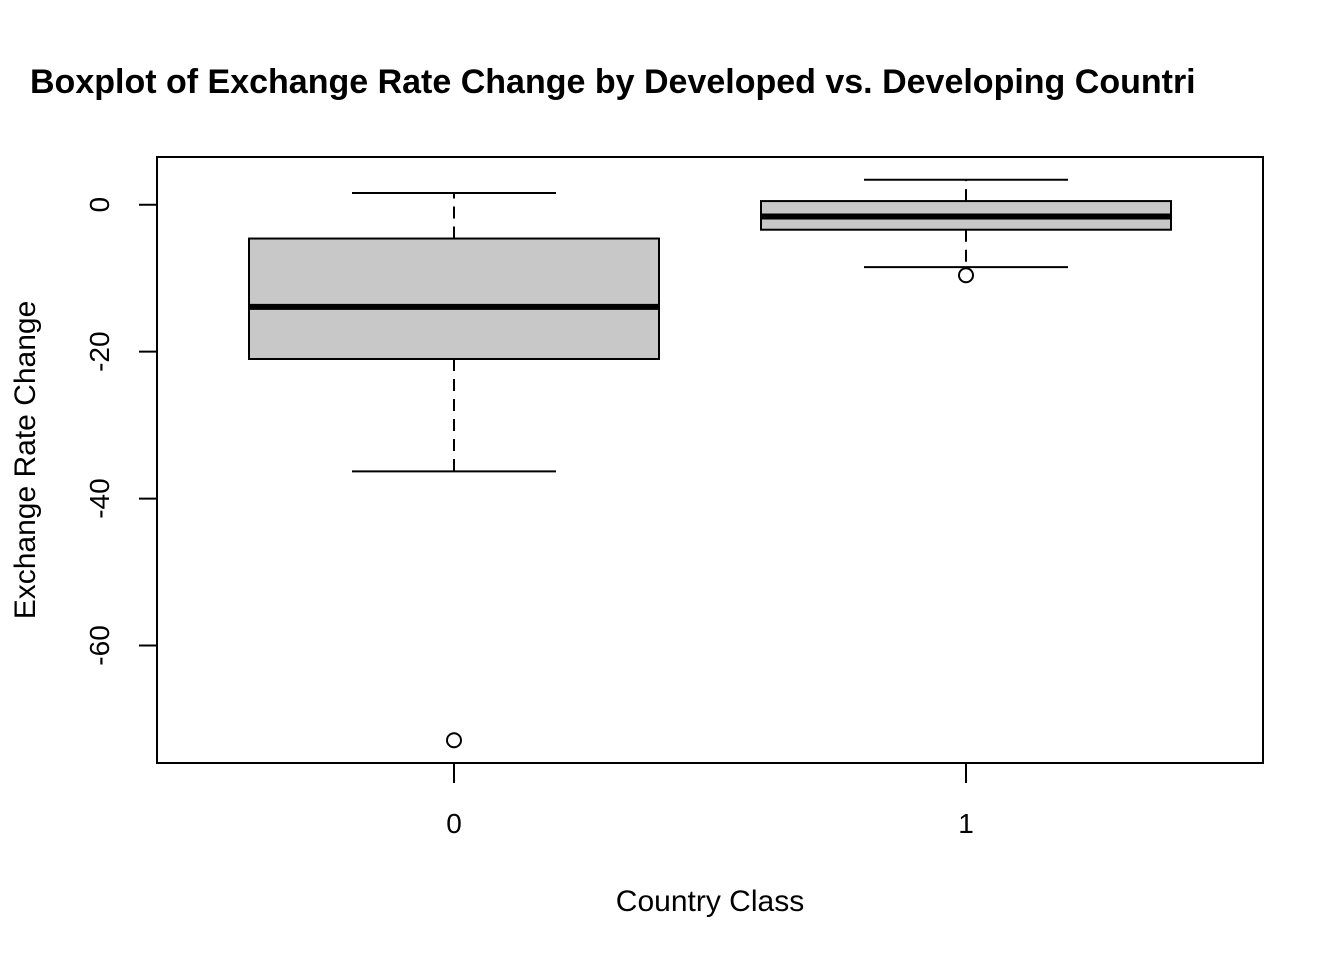 The width and height of the screenshot is (1344, 965). What do you see at coordinates (121, 431) in the screenshot?
I see `y-axis: 0 -20 -40 -60` at bounding box center [121, 431].